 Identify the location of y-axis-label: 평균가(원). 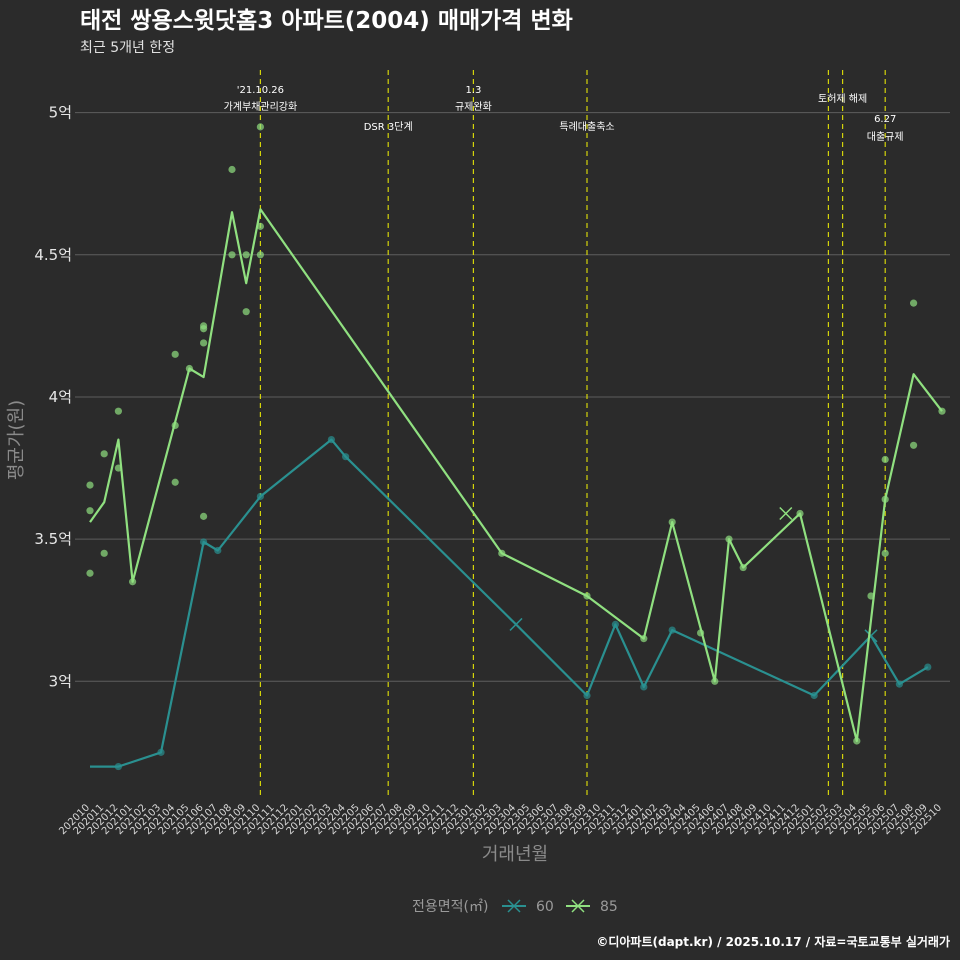
(16, 440).